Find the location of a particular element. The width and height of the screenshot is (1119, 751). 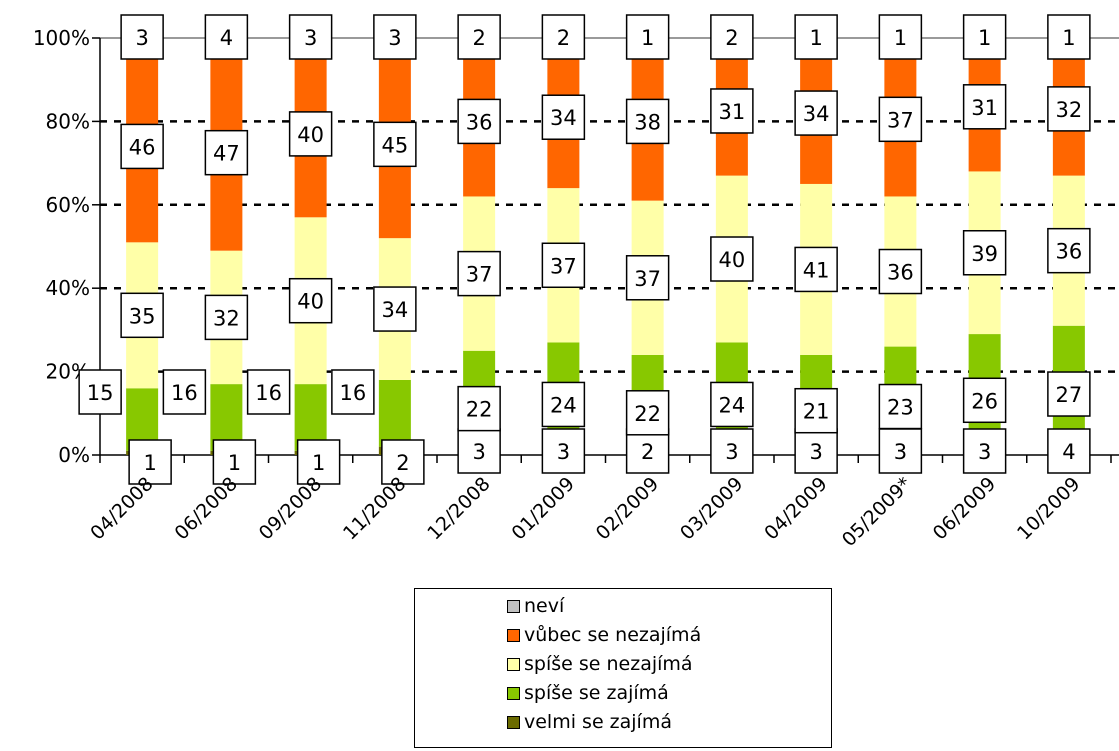

x-tick-label: 04/2008 is located at coordinates (121, 508).